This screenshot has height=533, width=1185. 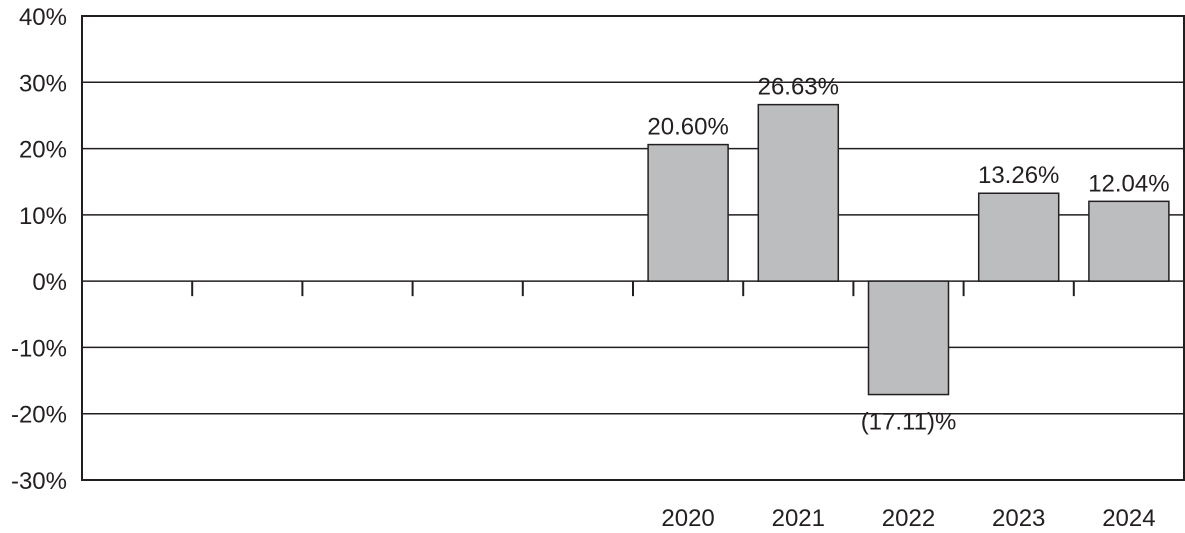 I want to click on y-tick-label: 0%, so click(x=49, y=282).